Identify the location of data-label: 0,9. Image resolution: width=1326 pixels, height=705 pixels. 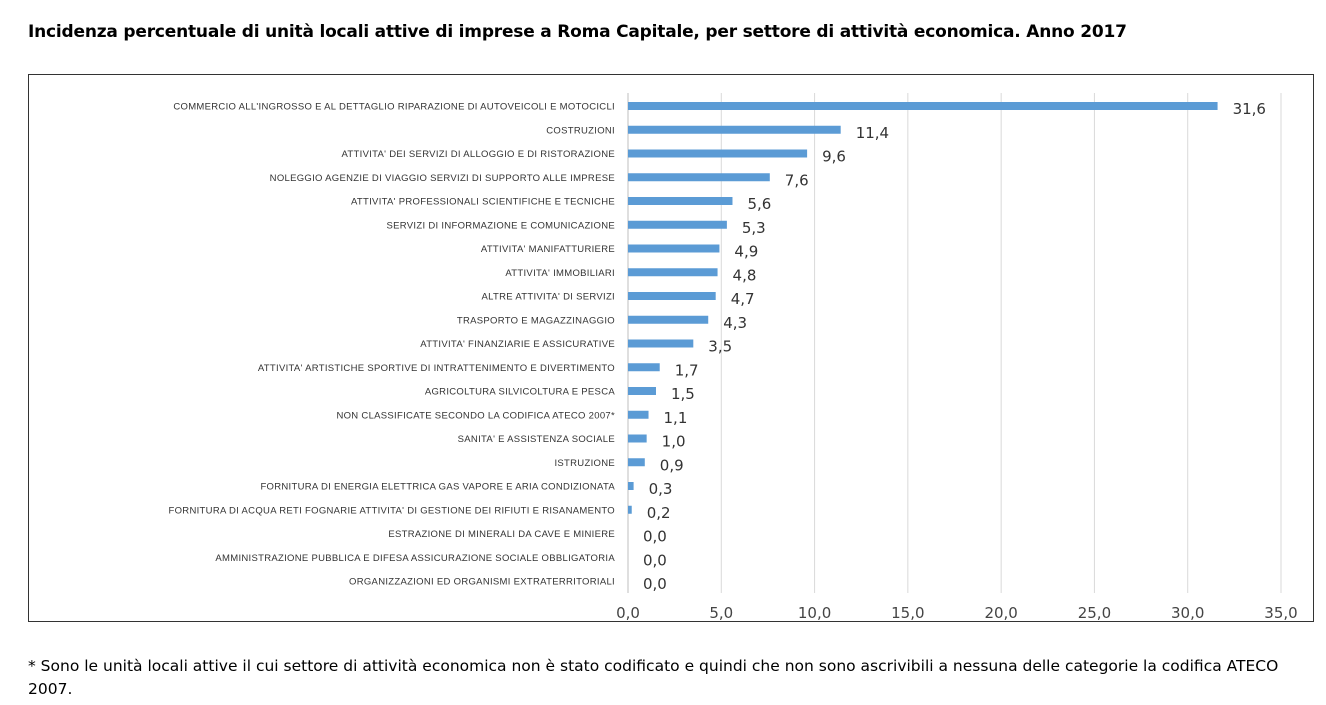
(672, 465).